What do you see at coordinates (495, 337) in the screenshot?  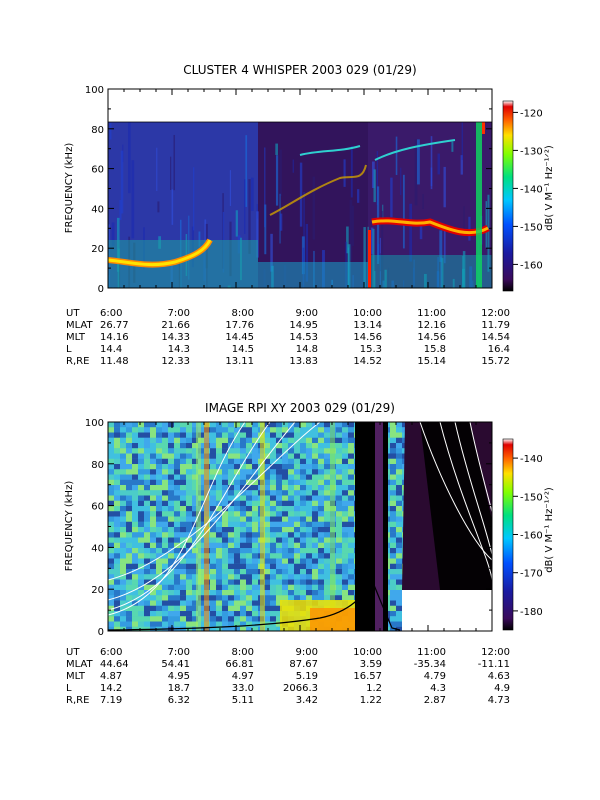 I see `ephemeris-value: 14.54` at bounding box center [495, 337].